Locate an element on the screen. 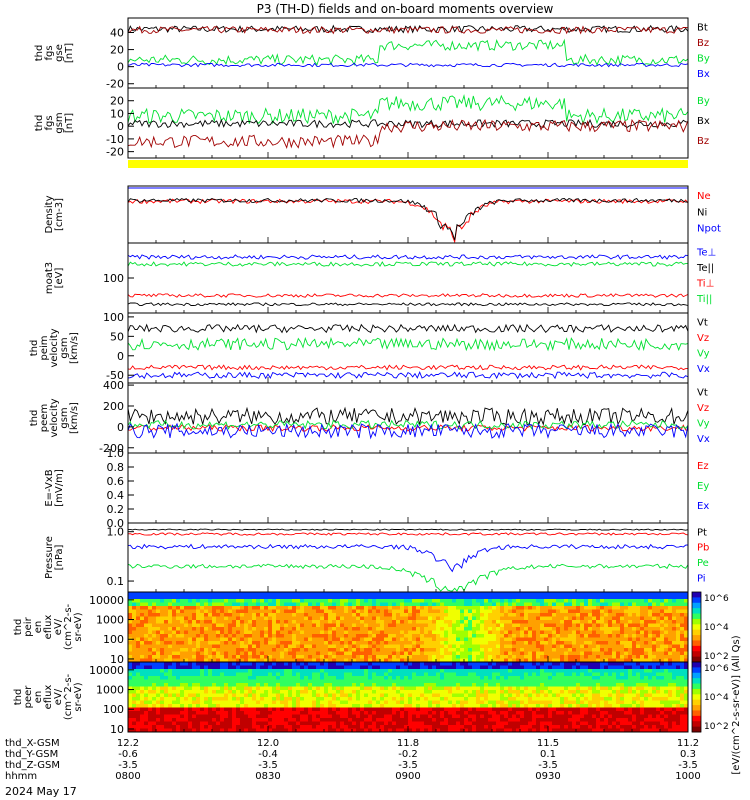 The height and width of the screenshot is (800, 750). legend-Pi: Pi is located at coordinates (701, 578).